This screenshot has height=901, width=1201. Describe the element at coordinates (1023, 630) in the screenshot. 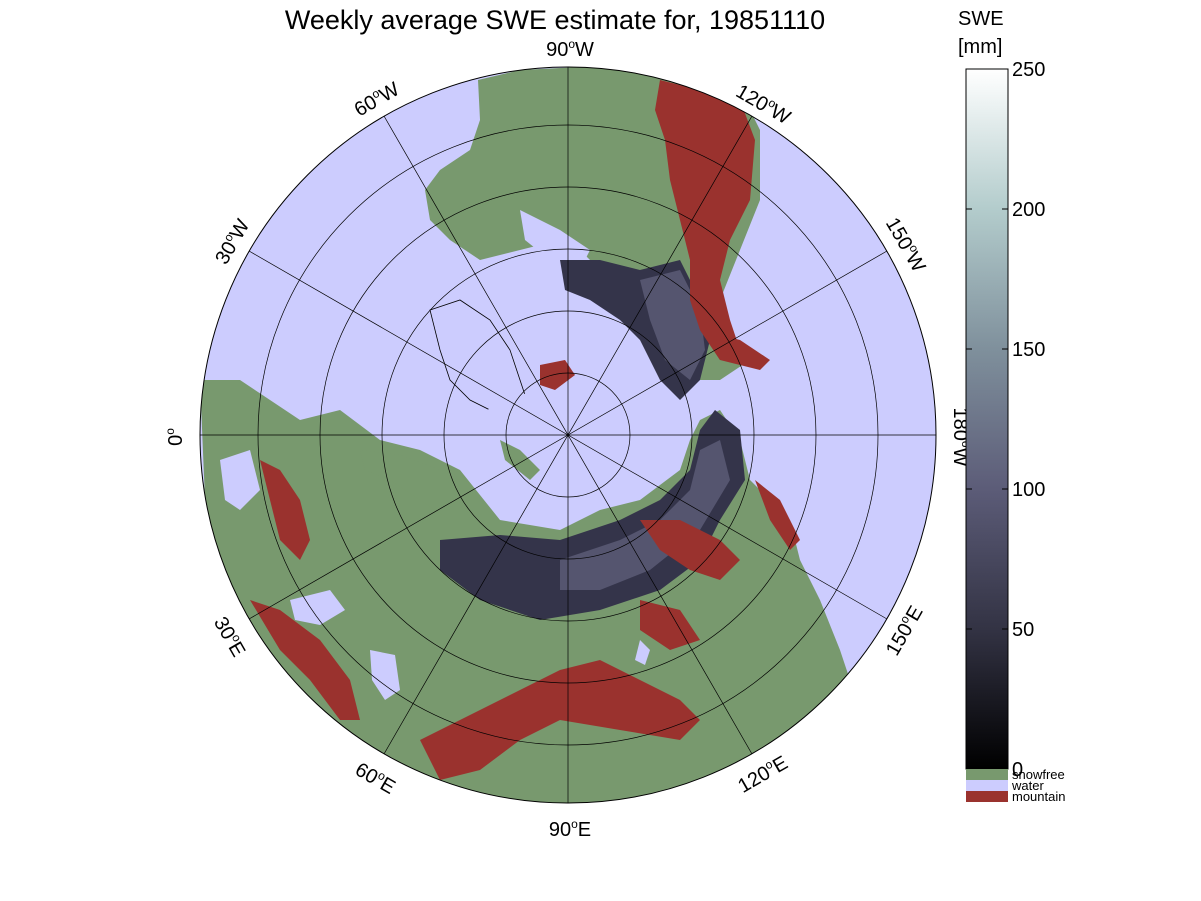

I see `colorbar-tick-label: 50` at that location.